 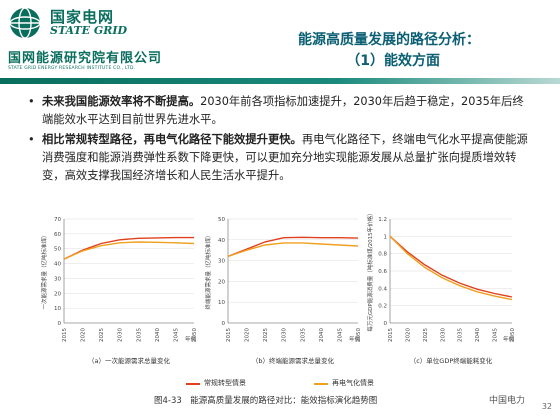 What do you see at coordinates (389, 40) in the screenshot?
I see `slide-title: 能源高质量发展的路径分析：` at bounding box center [389, 40].